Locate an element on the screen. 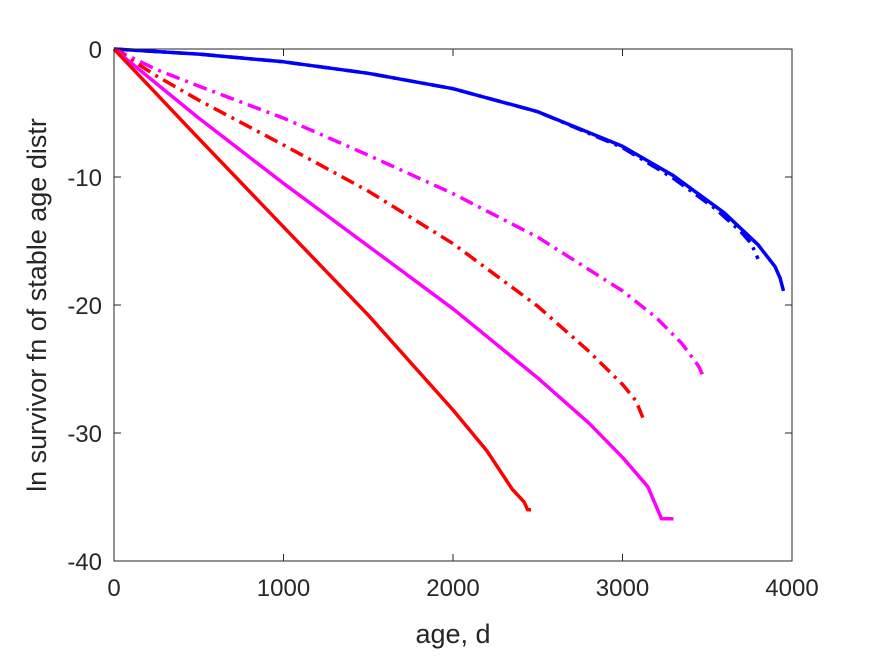 This screenshot has height=656, width=875. y-axis-label: ln survivor fn of stable age distr is located at coordinates (37, 305).